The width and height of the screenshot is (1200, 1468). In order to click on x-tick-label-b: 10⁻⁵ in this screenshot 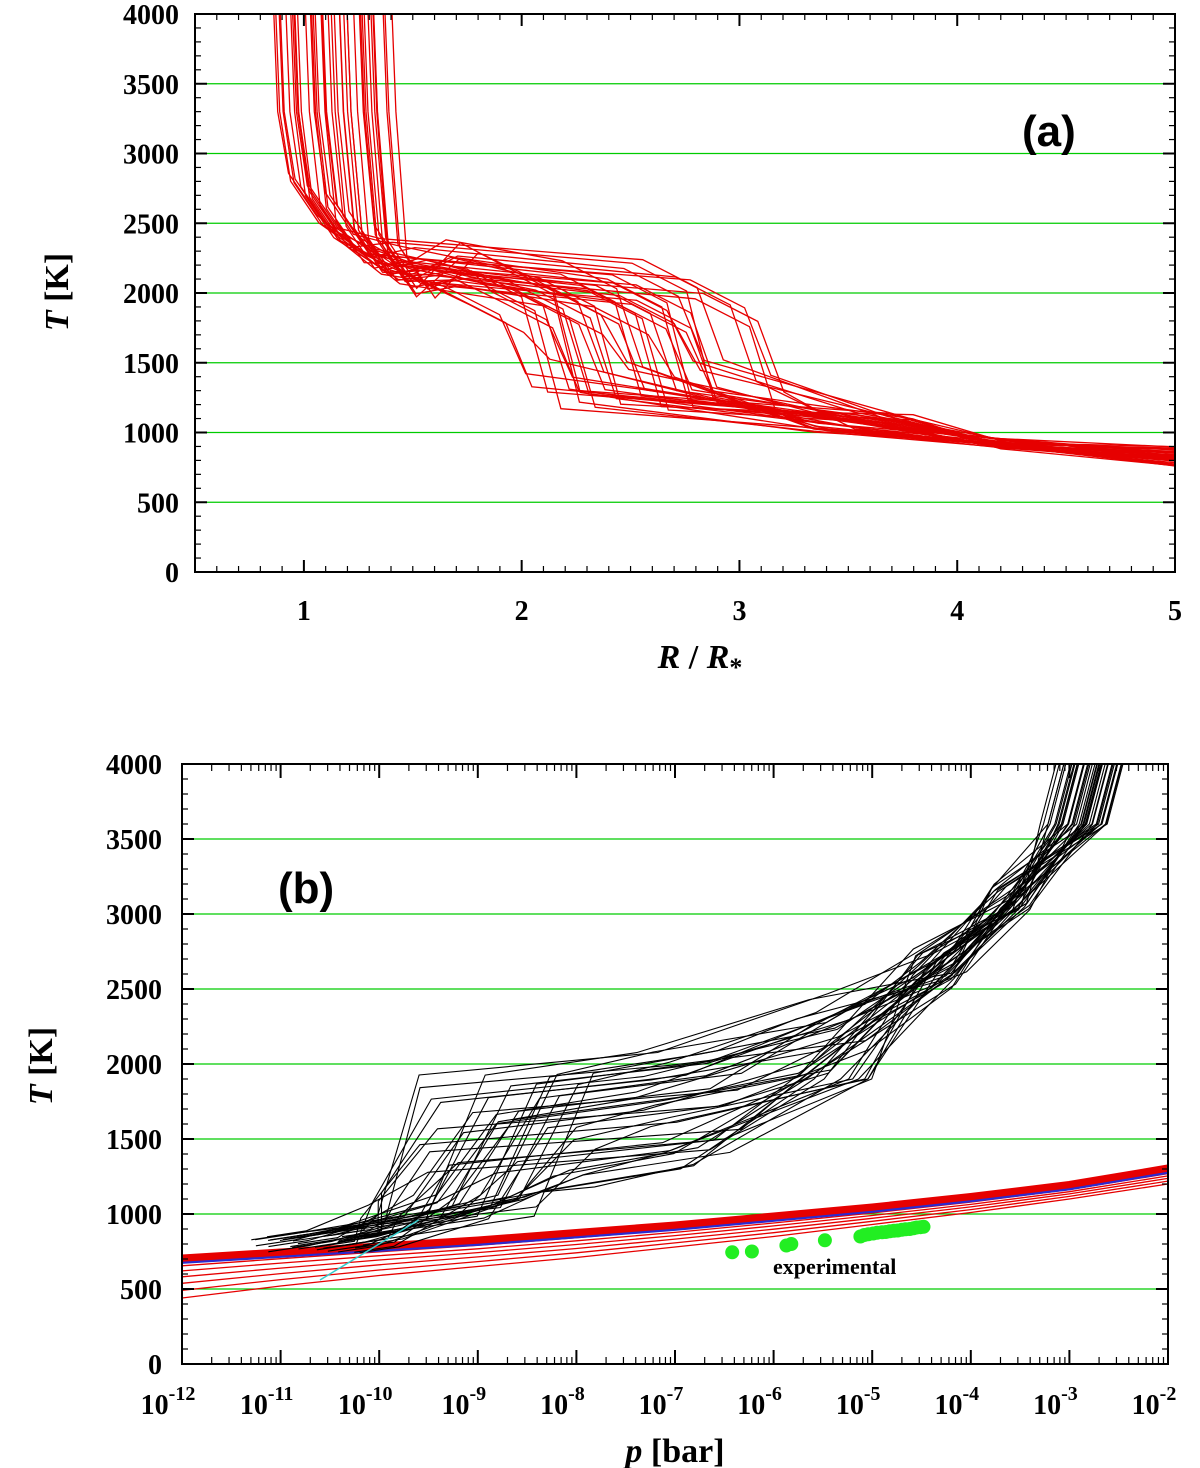, I will do `click(858, 1402)`.